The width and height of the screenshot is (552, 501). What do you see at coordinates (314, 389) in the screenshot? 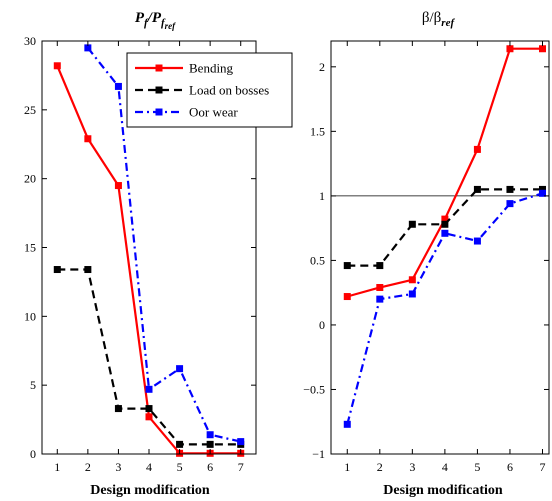
I see `y-tick-label: −0.5` at bounding box center [314, 389].